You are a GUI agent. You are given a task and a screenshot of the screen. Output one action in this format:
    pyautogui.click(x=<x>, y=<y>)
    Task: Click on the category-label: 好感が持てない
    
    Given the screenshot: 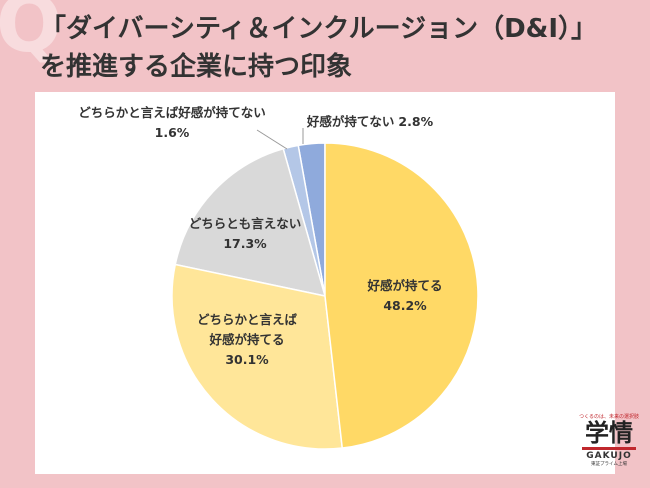 What is the action you would take?
    pyautogui.click(x=350, y=121)
    